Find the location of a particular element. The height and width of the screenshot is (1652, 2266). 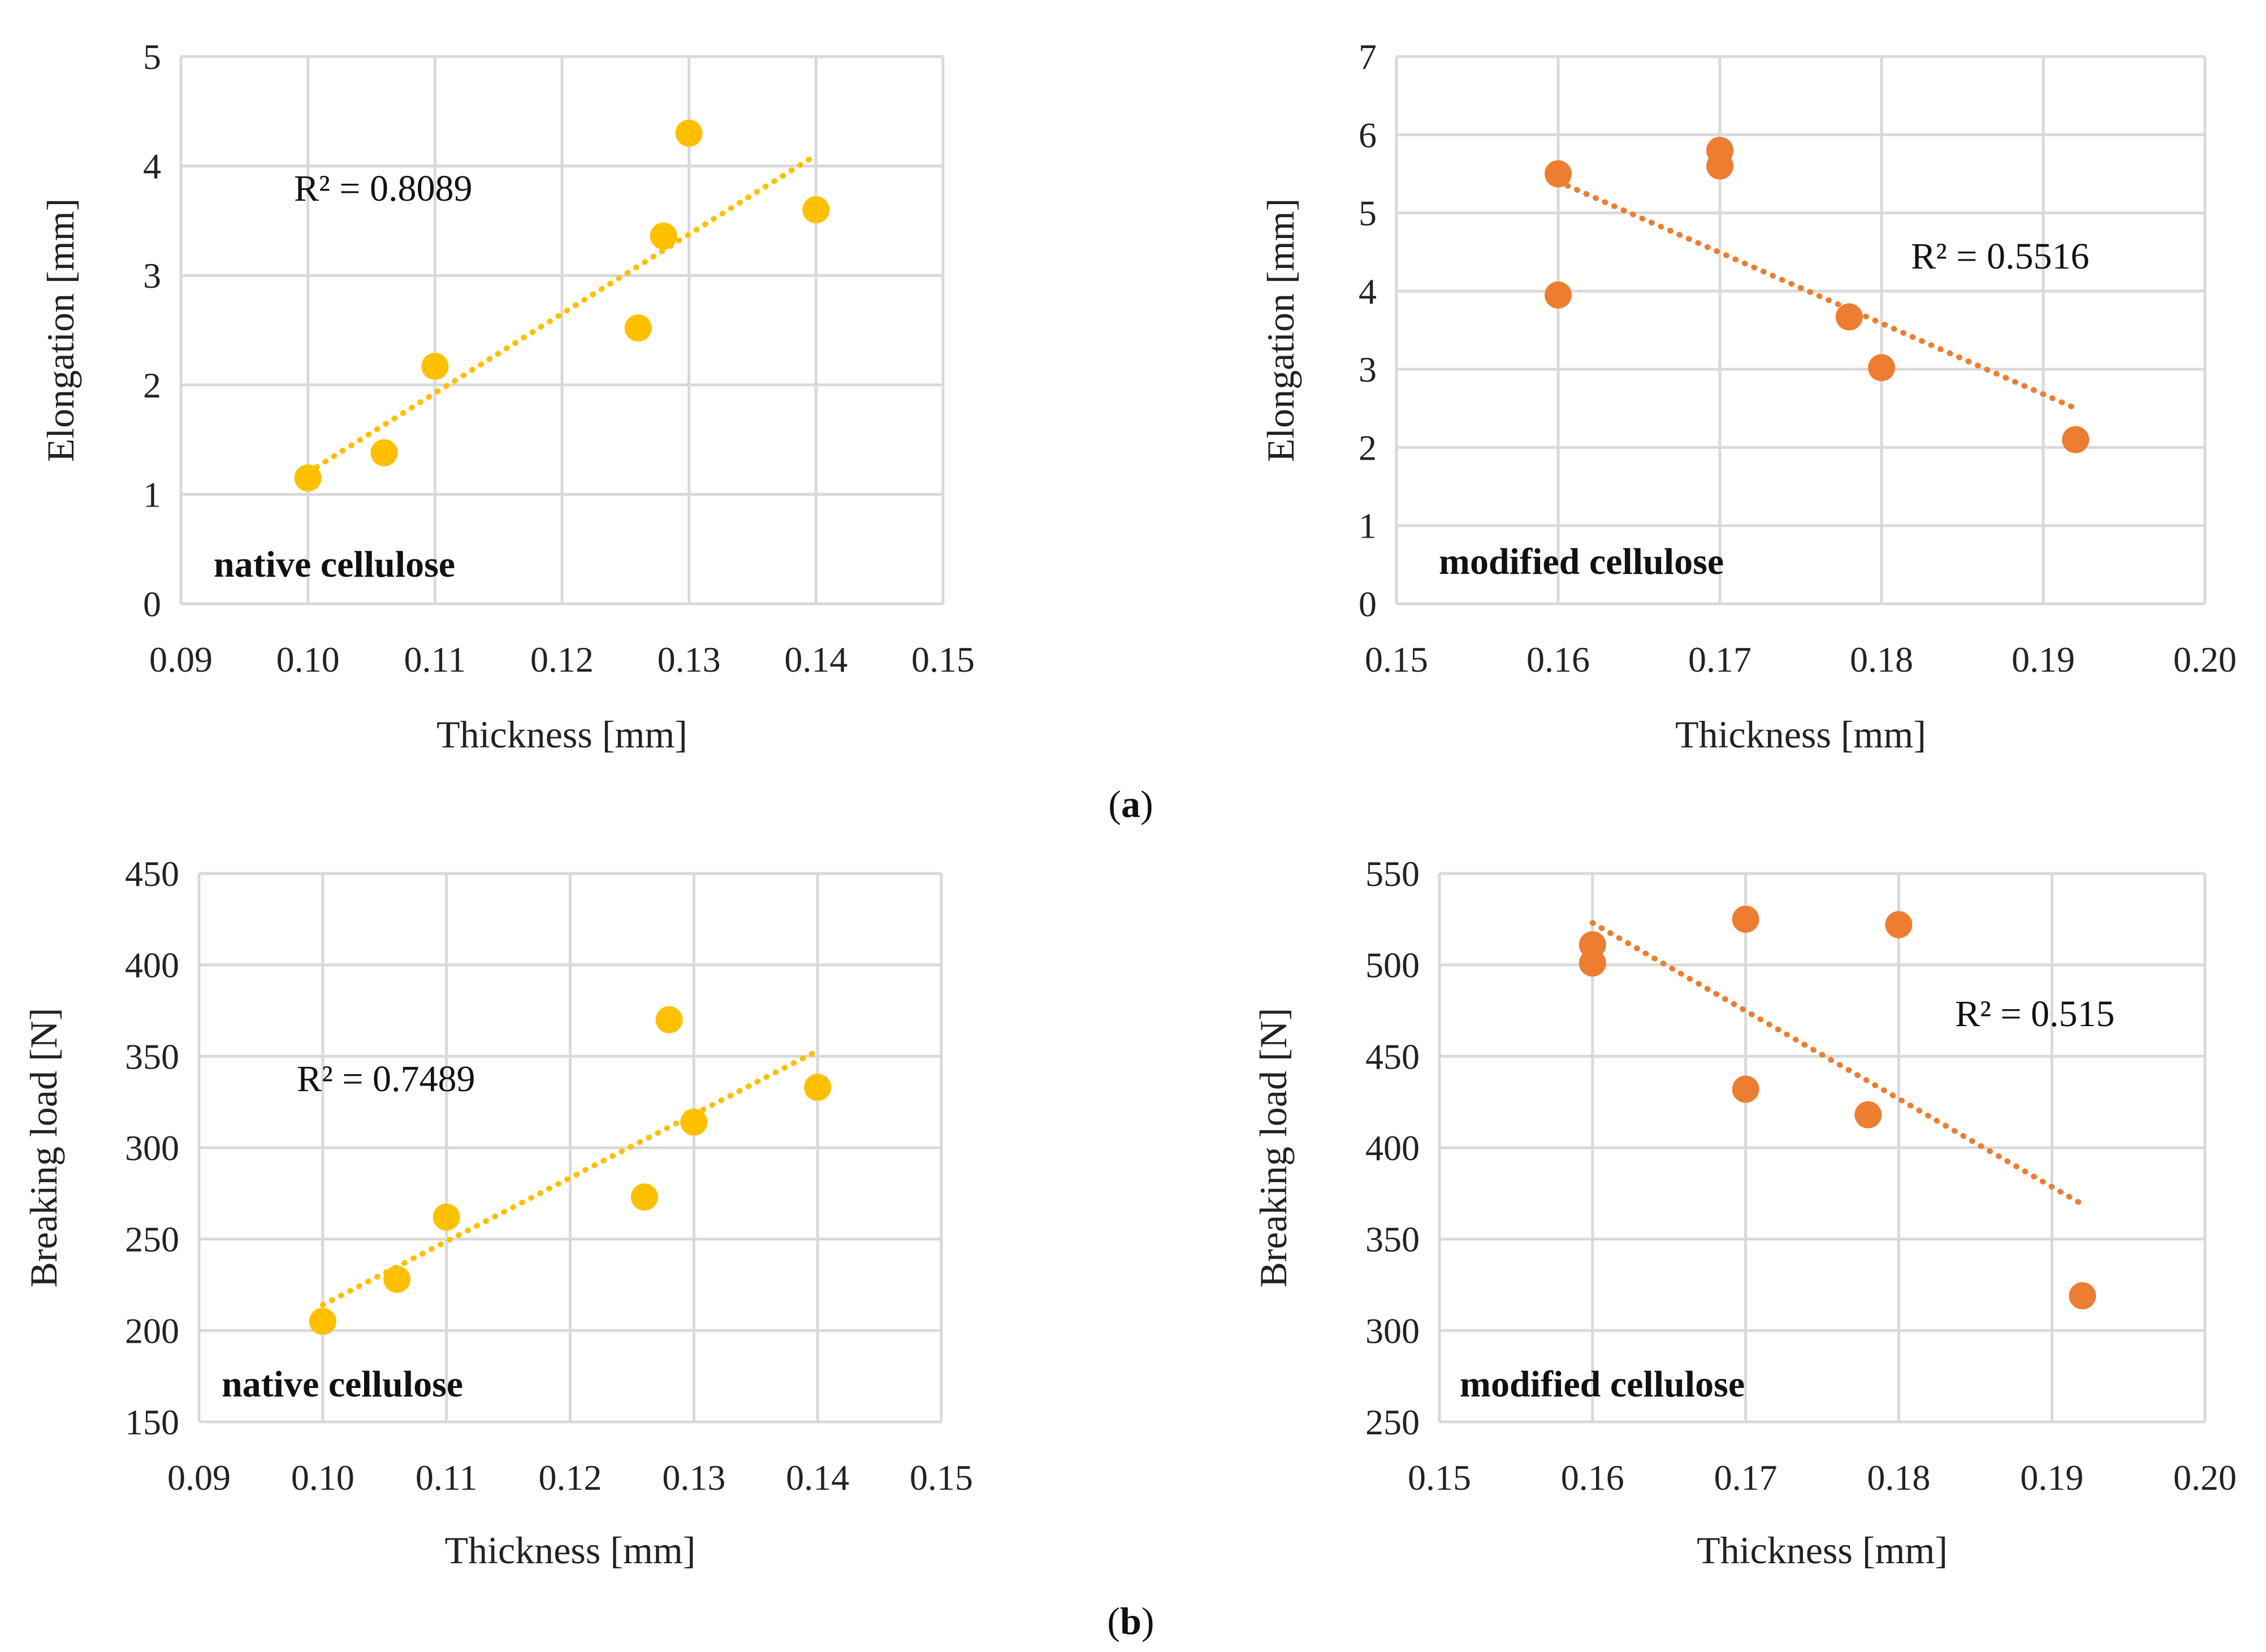

y-tick-label: 200 is located at coordinates (152, 1331).